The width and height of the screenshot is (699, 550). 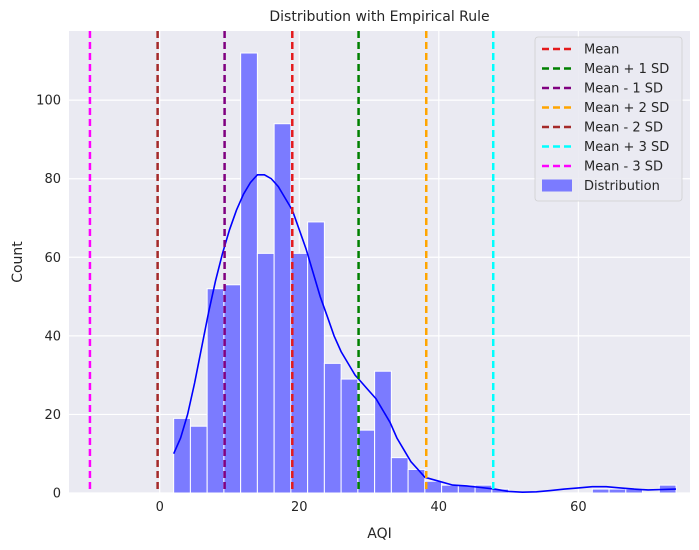 I want to click on y-tick-label-4: 80, so click(x=52, y=179).